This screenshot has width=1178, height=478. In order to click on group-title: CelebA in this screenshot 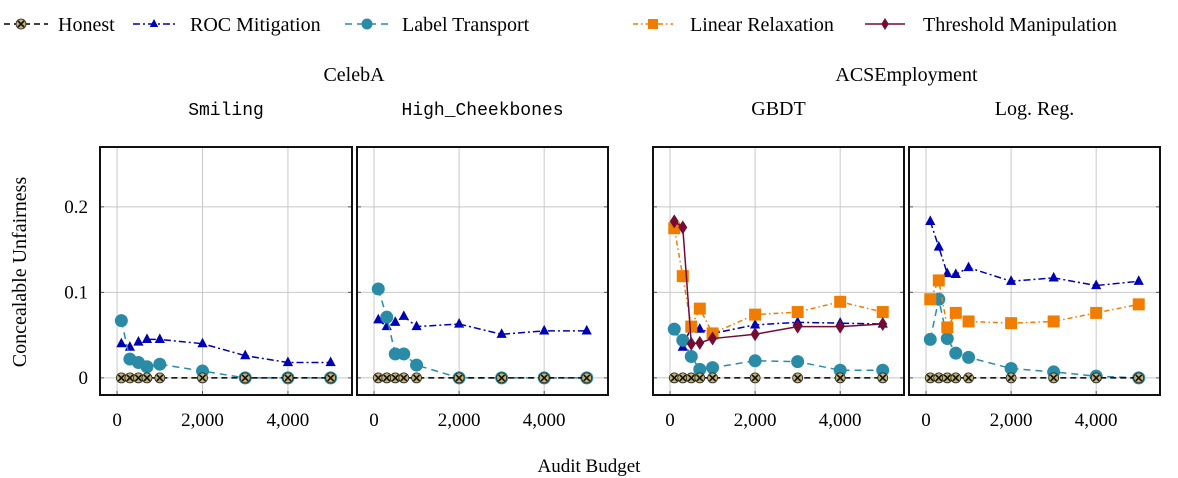, I will do `click(354, 75)`.